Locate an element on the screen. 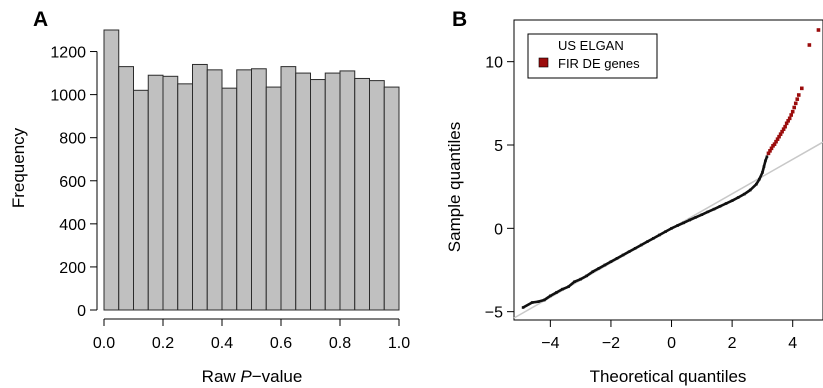 This screenshot has width=823, height=388. panel-a-x-tick-label: 0.8 is located at coordinates (340, 343).